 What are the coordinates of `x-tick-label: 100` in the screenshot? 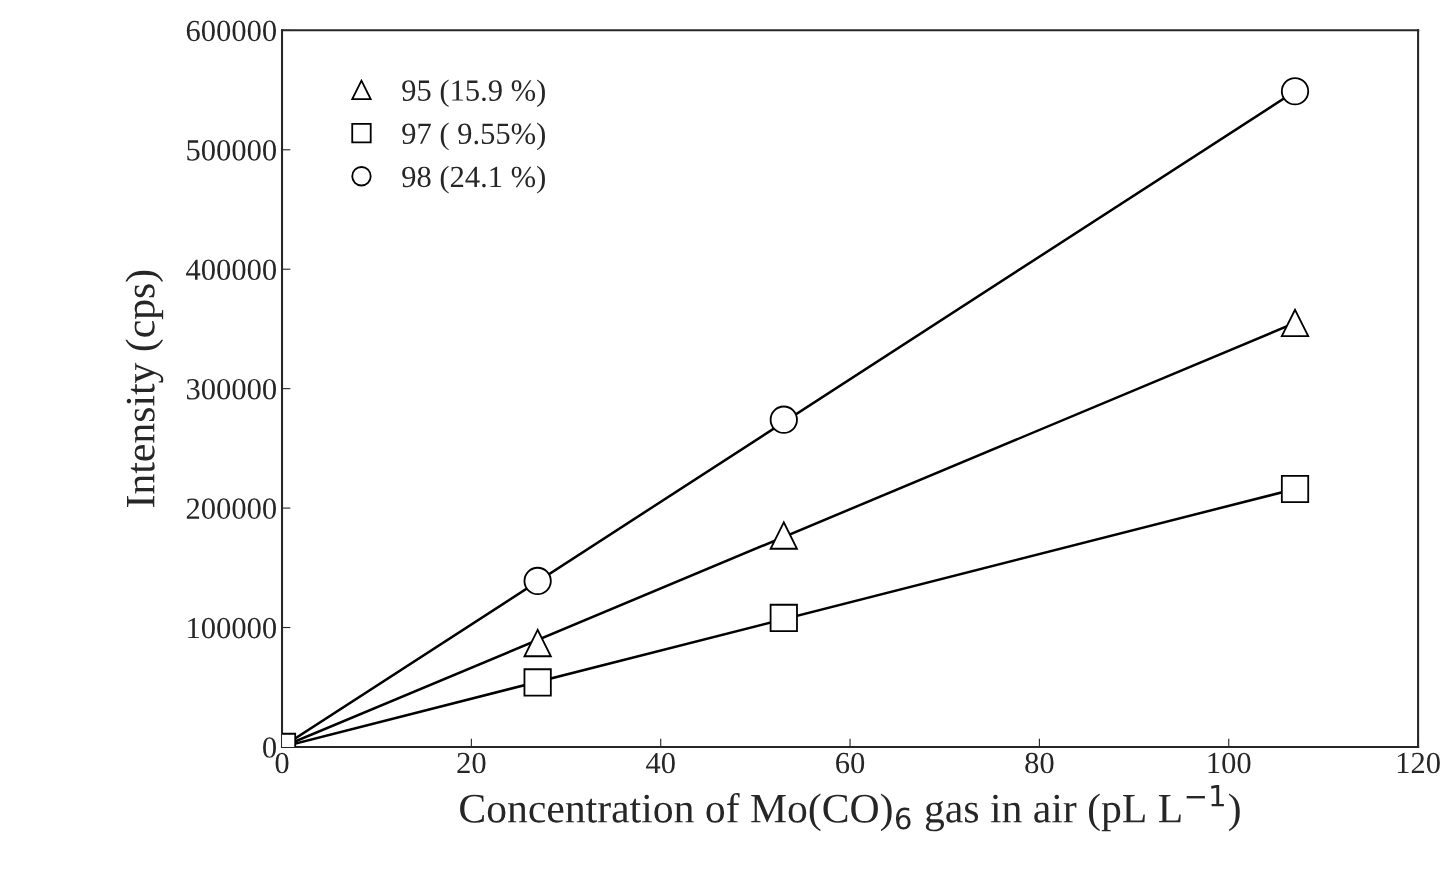 It's located at (1229, 763).